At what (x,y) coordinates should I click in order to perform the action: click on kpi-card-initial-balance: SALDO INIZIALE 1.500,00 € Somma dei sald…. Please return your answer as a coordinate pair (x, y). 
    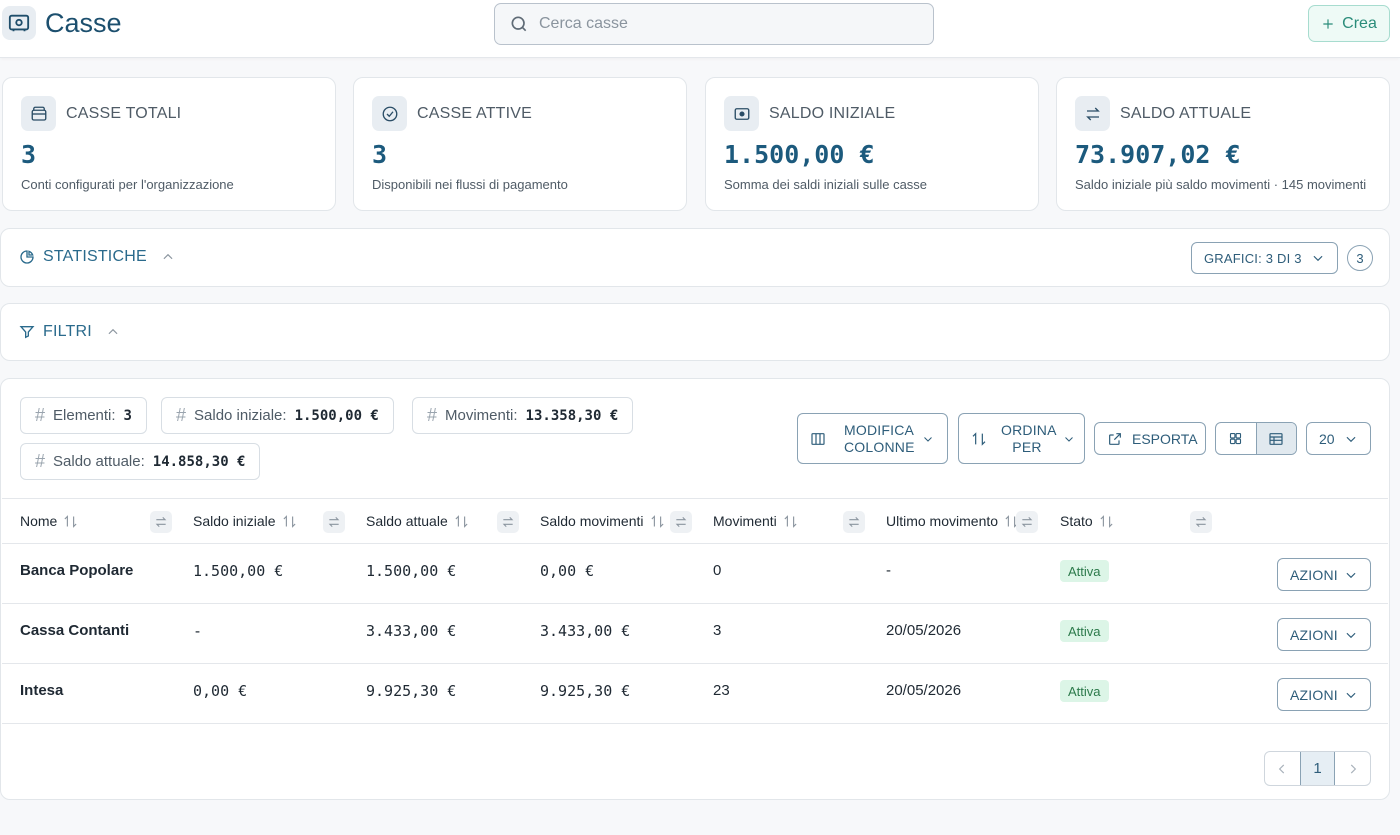
    Looking at the image, I should click on (872, 144).